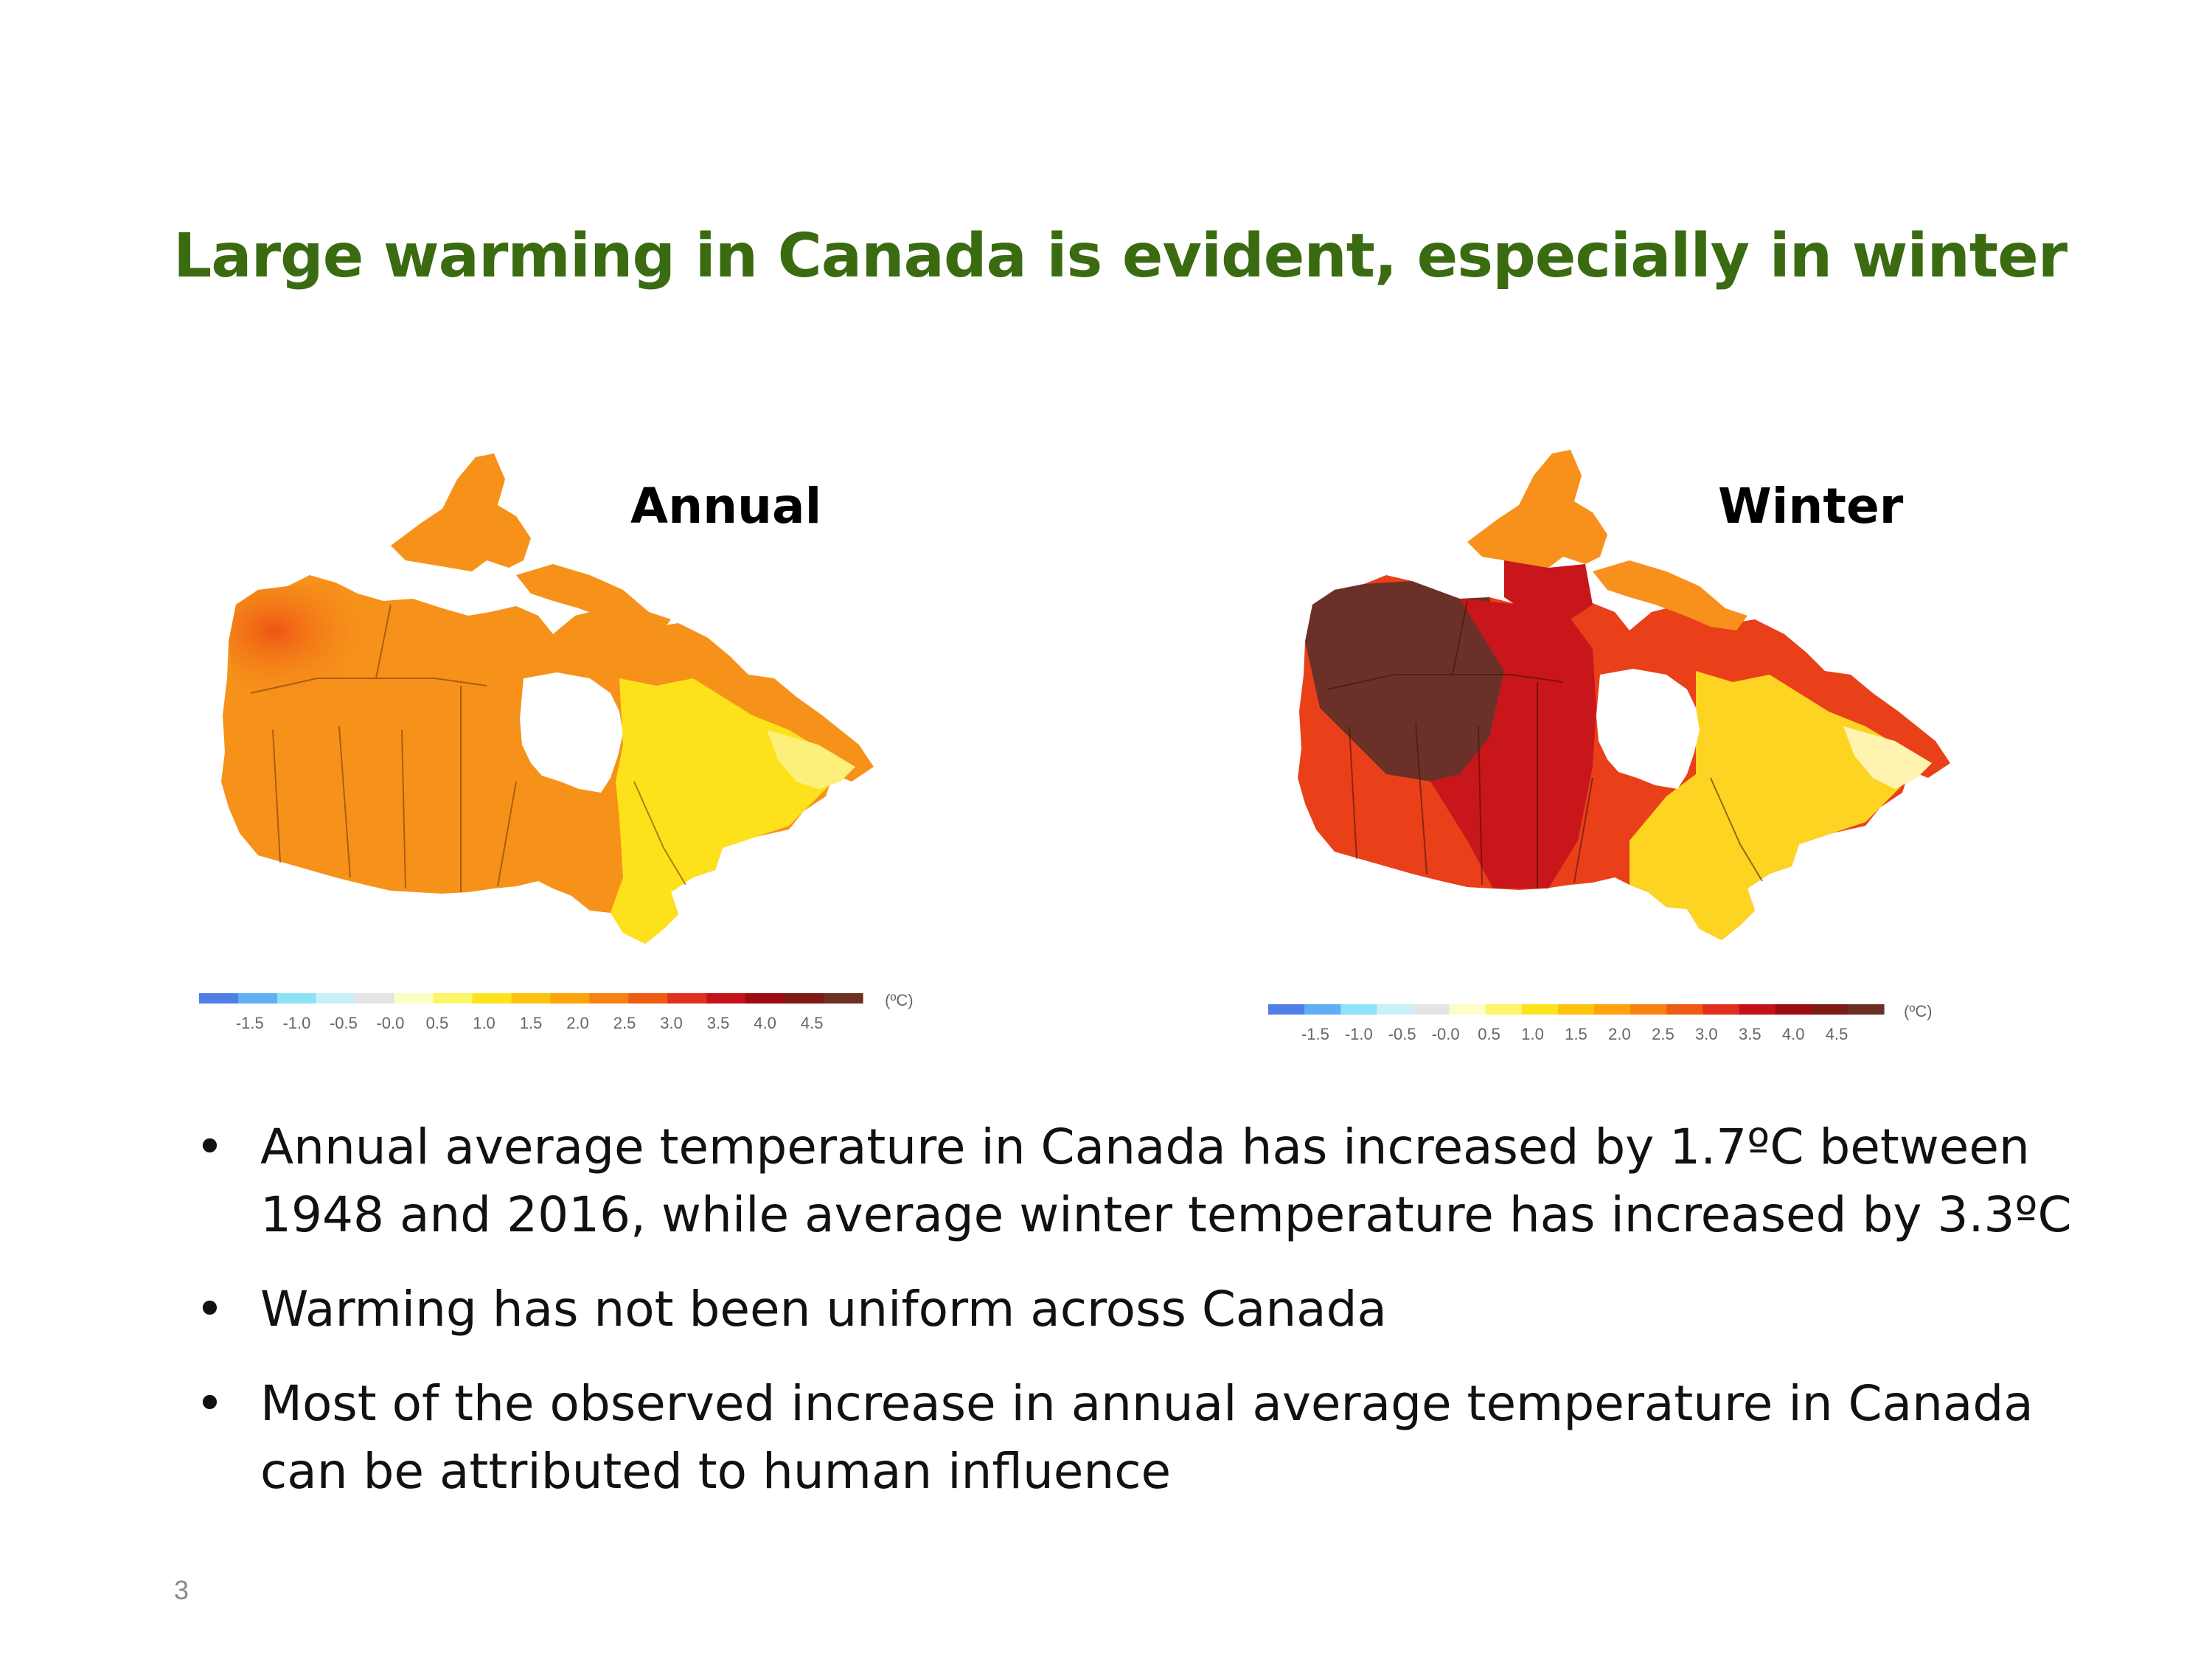 The image size is (2212, 1659). Describe the element at coordinates (1750, 1034) in the screenshot. I see `winter-colorbar-tick-label: 3.5` at that location.